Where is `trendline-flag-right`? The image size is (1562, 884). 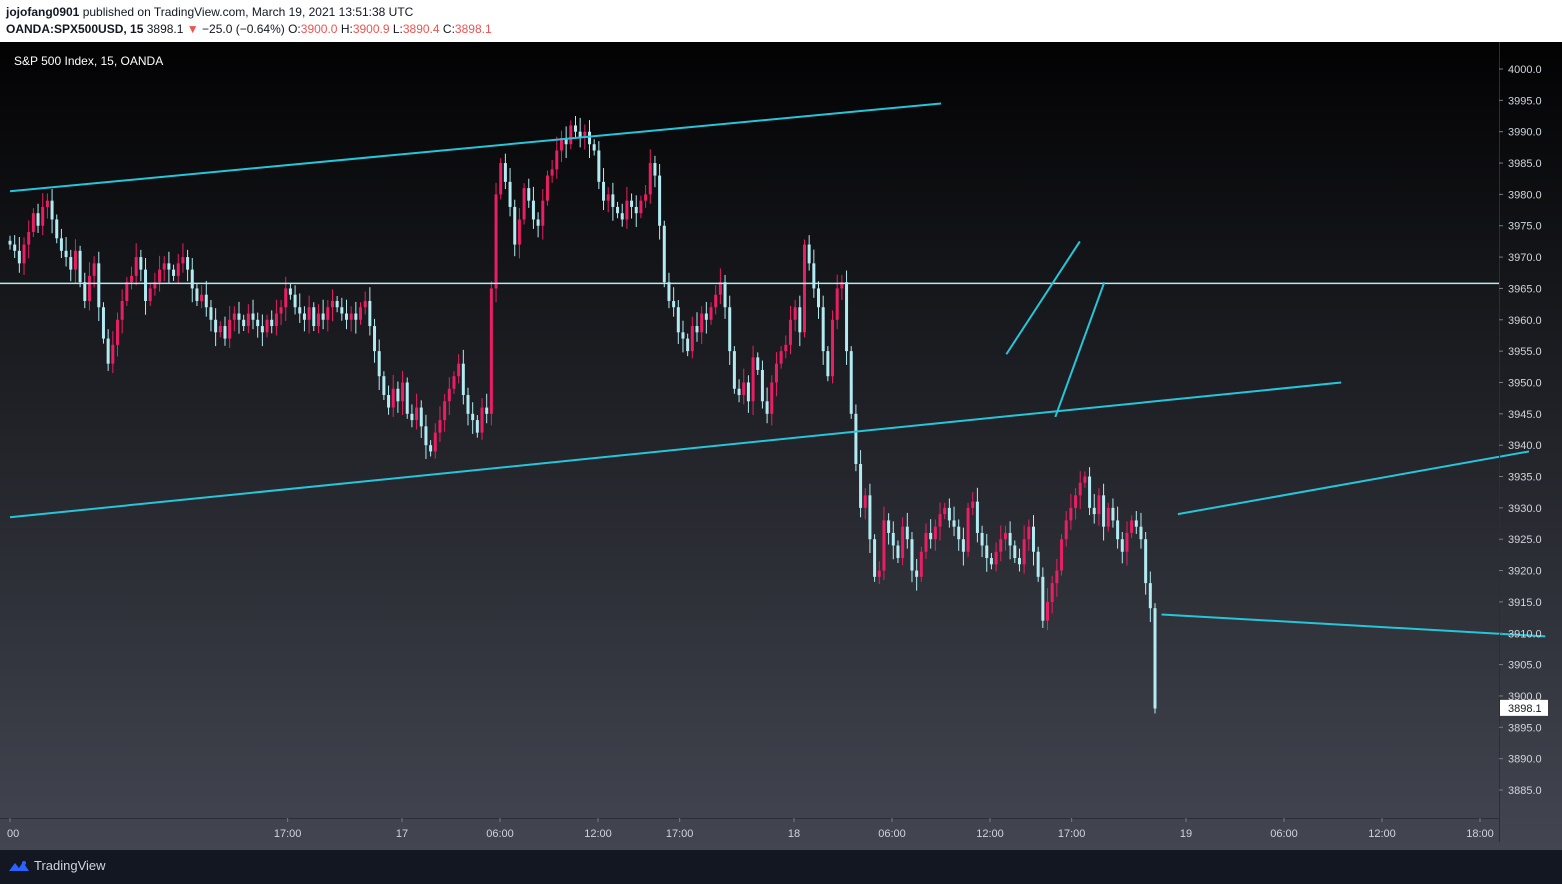 trendline-flag-right is located at coordinates (1080, 349).